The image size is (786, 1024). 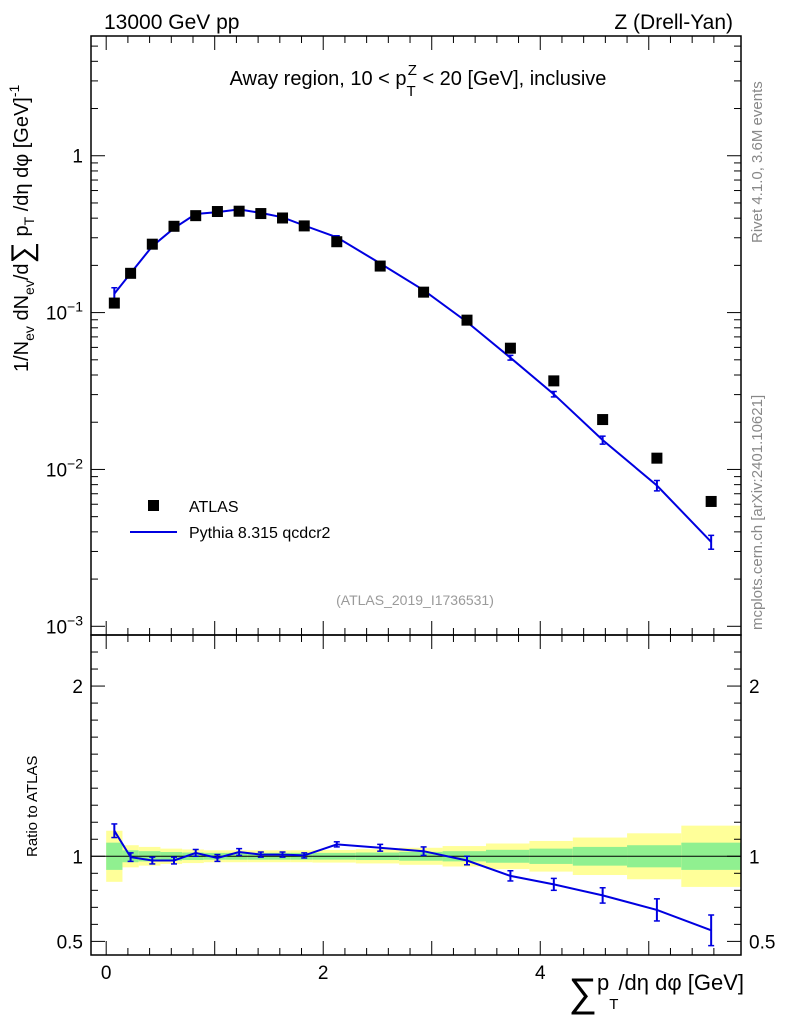 I want to click on ratio-y-tick-label-right: 1, so click(x=754, y=857).